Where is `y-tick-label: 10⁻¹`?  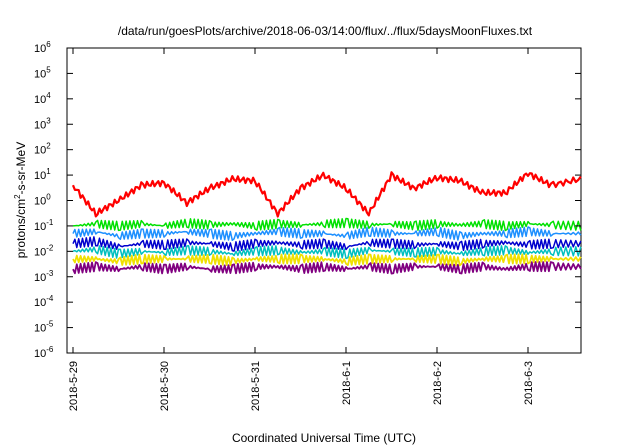 y-tick-label: 10⁻¹ is located at coordinates (44, 225).